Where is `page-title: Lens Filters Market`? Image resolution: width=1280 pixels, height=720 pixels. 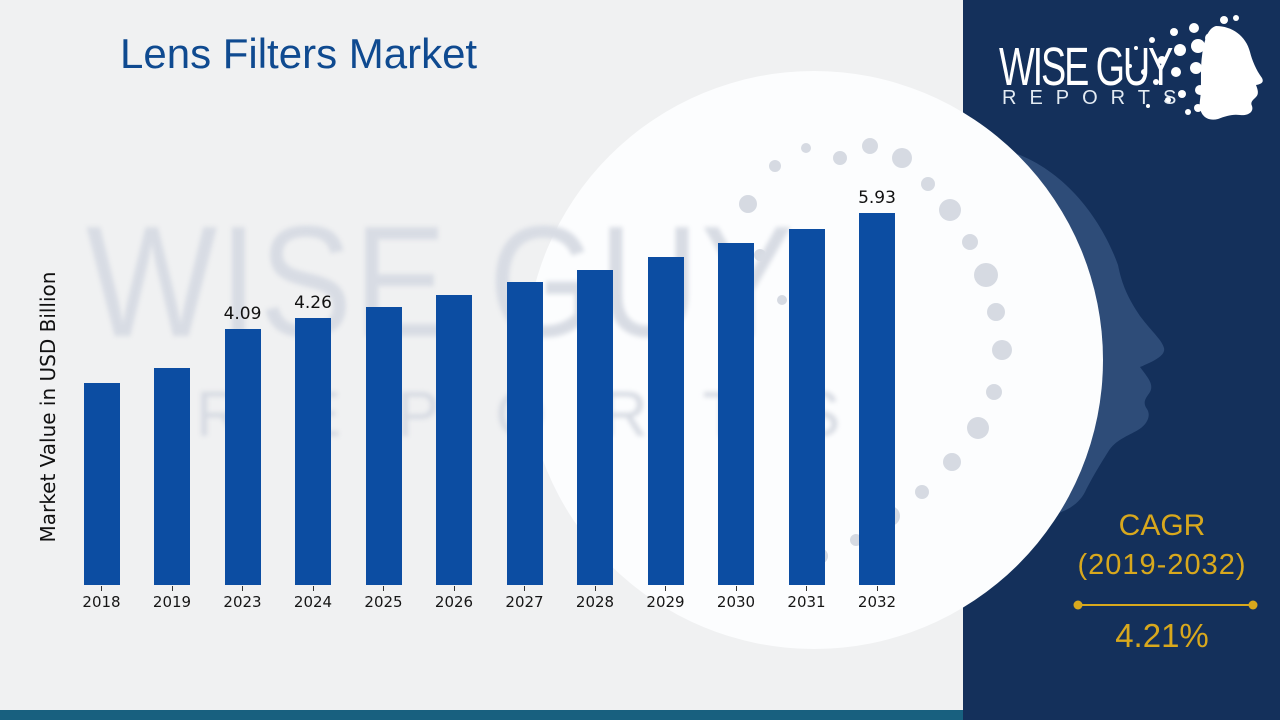 page-title: Lens Filters Market is located at coordinates (299, 53).